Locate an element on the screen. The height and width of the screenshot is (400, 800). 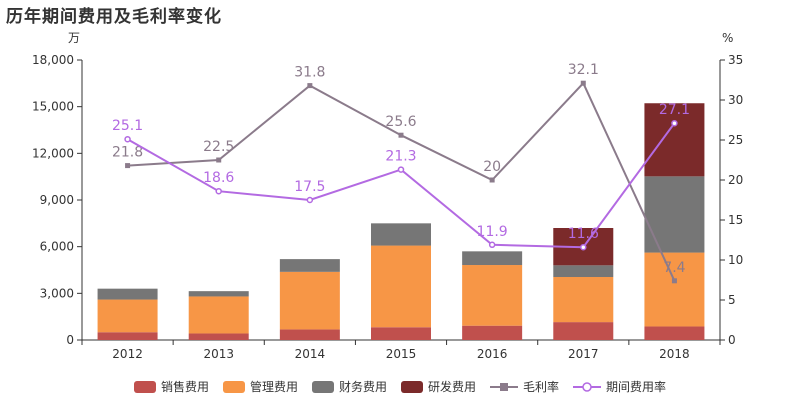
x-tick-label: 2015 is located at coordinates (401, 354).